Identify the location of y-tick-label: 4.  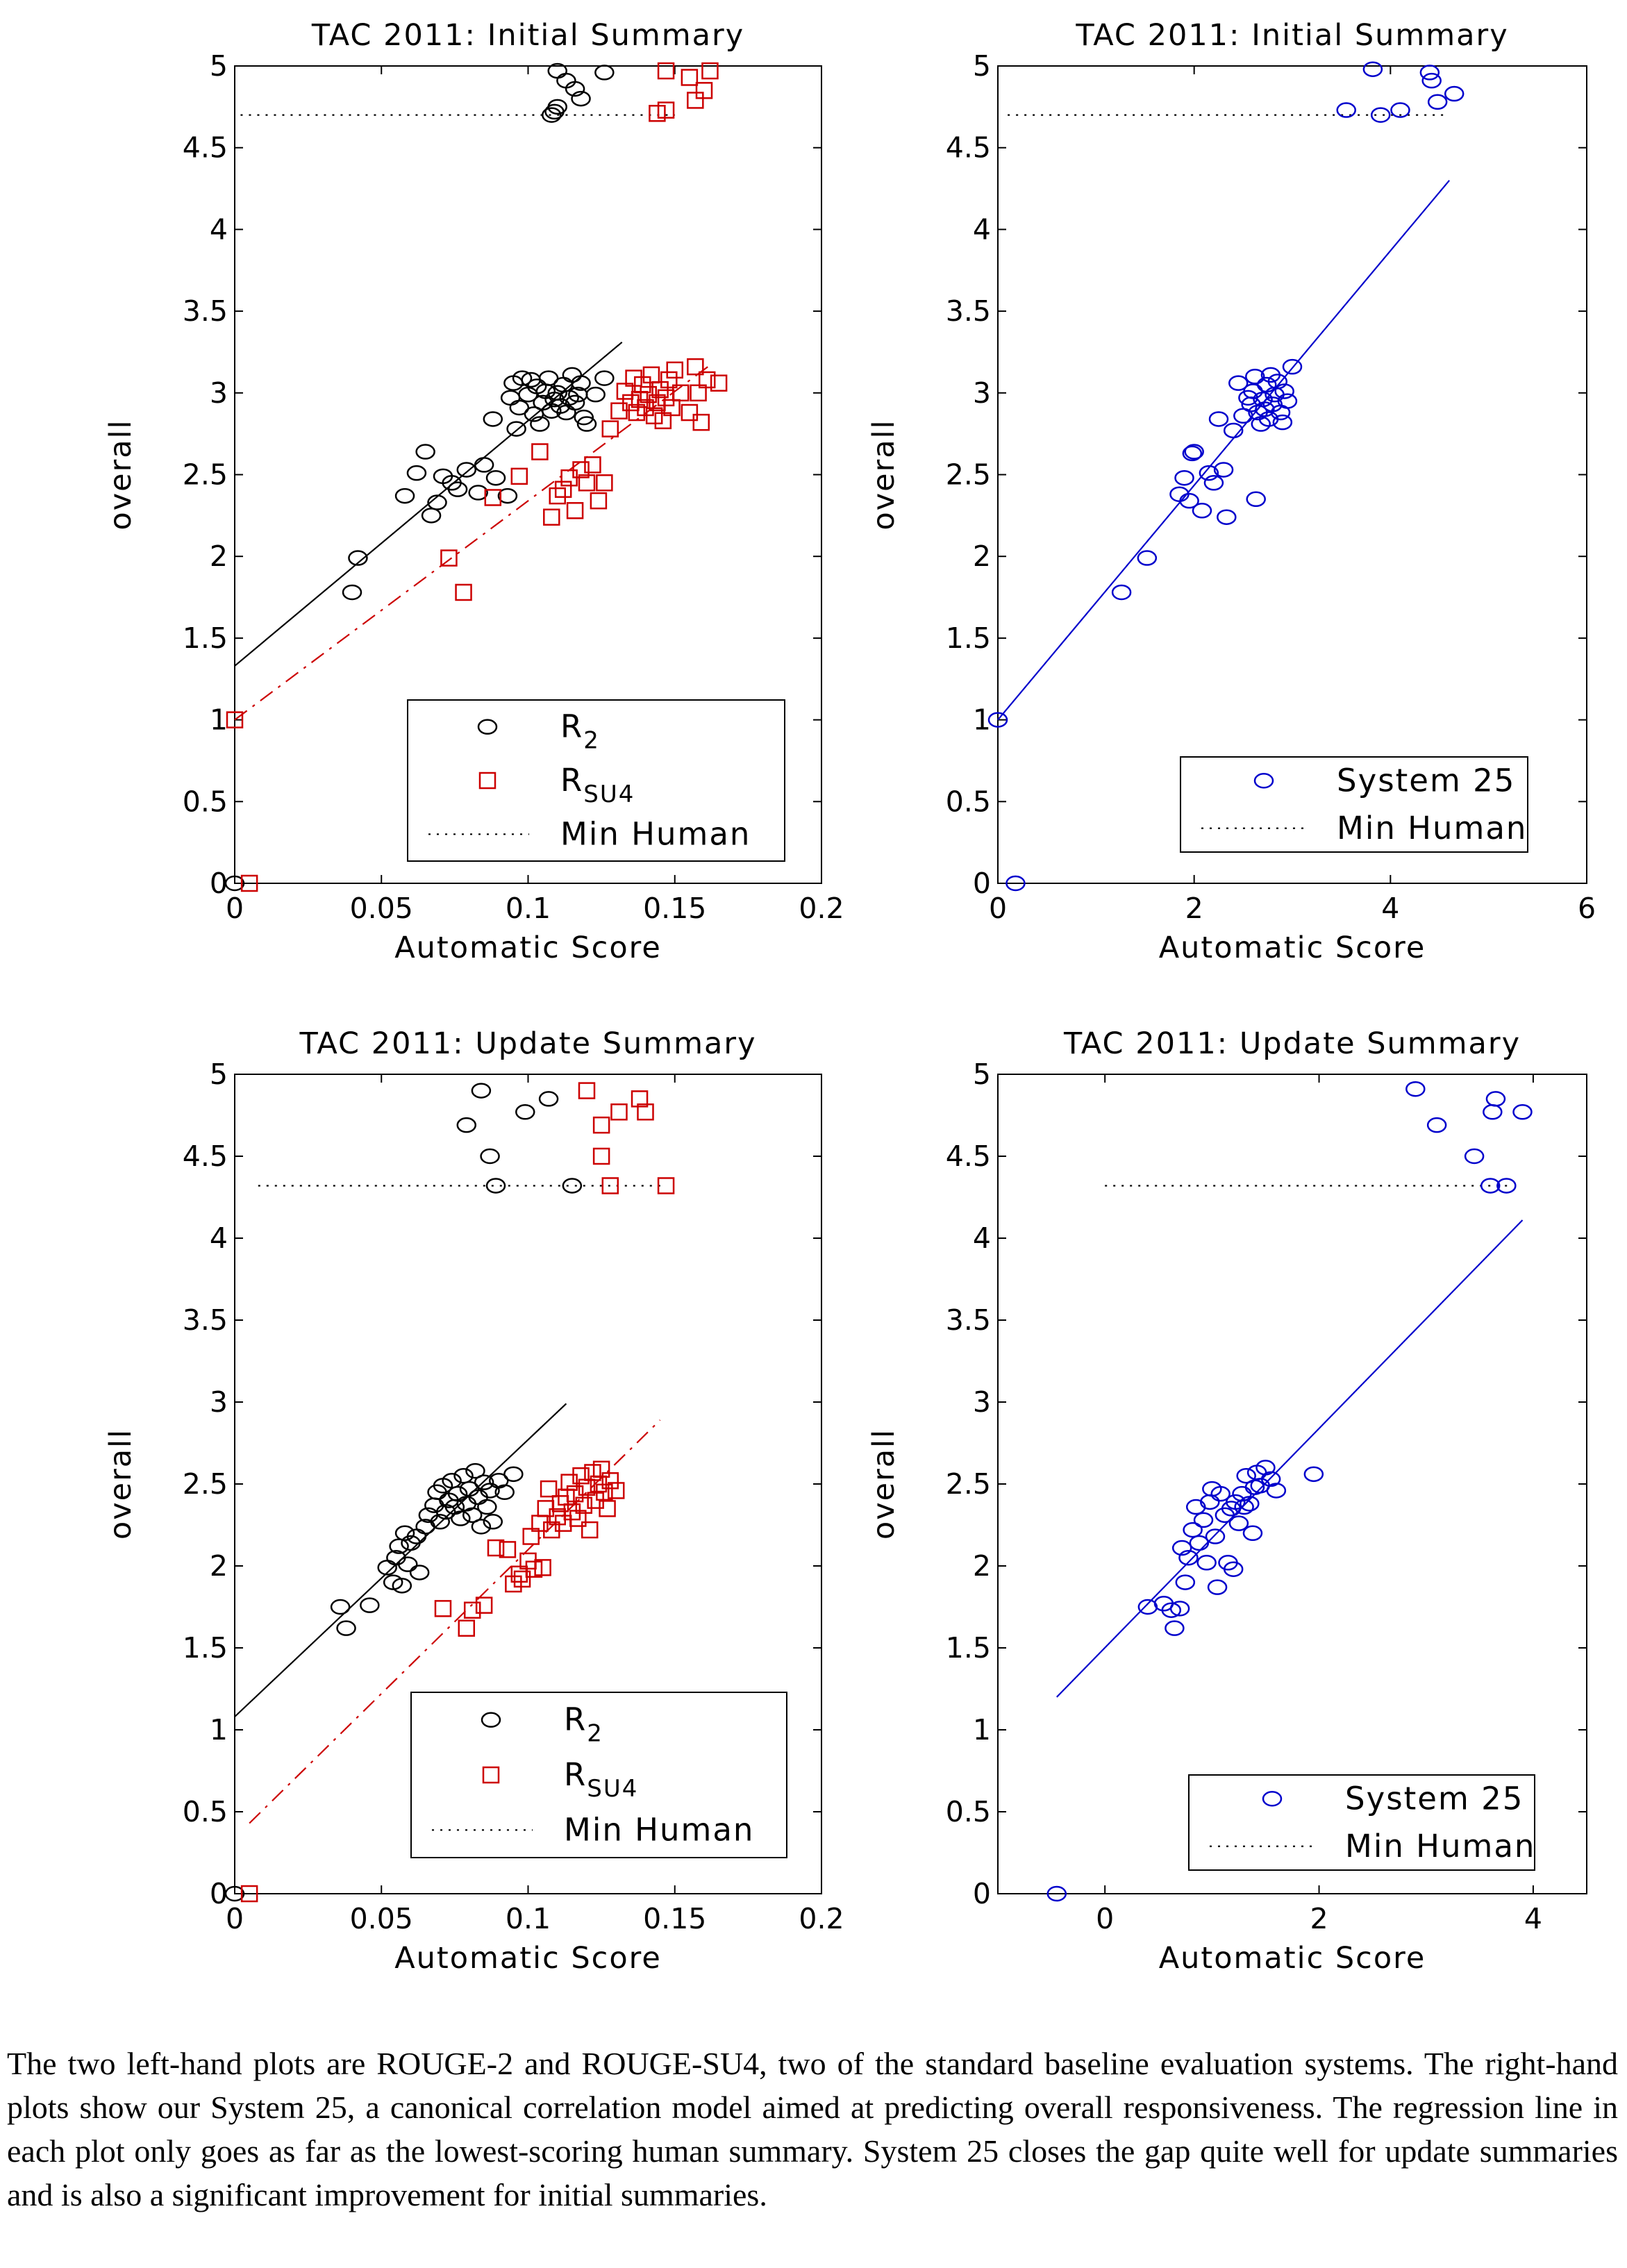
(219, 229).